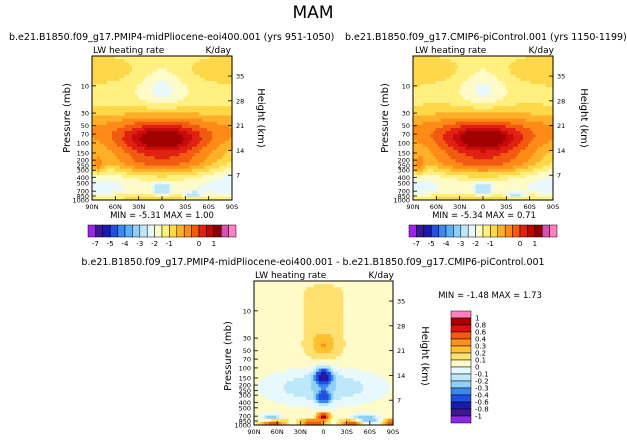  What do you see at coordinates (180, 231) in the screenshot?
I see `colorbar-swatch` at bounding box center [180, 231].